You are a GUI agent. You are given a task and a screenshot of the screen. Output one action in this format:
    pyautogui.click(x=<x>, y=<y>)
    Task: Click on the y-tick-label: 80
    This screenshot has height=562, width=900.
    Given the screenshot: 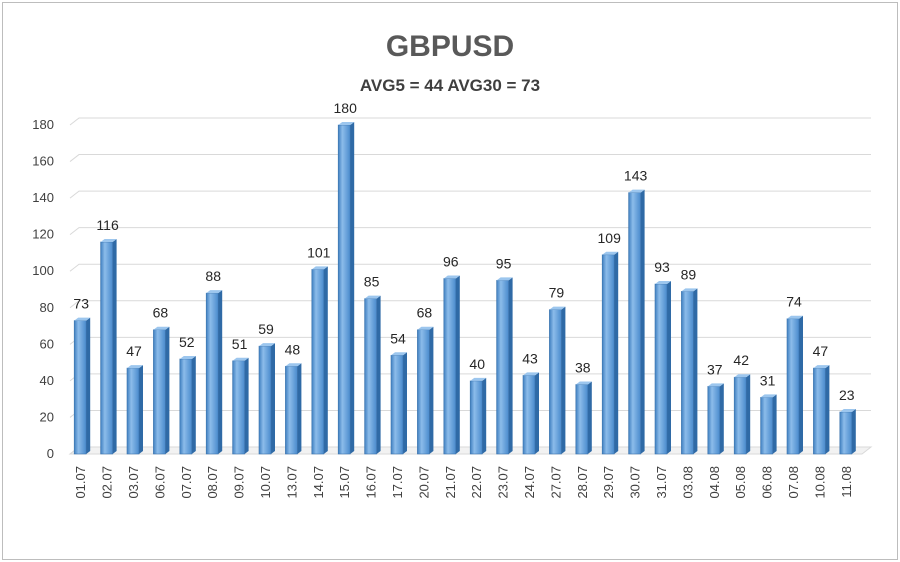 What is the action you would take?
    pyautogui.click(x=47, y=307)
    